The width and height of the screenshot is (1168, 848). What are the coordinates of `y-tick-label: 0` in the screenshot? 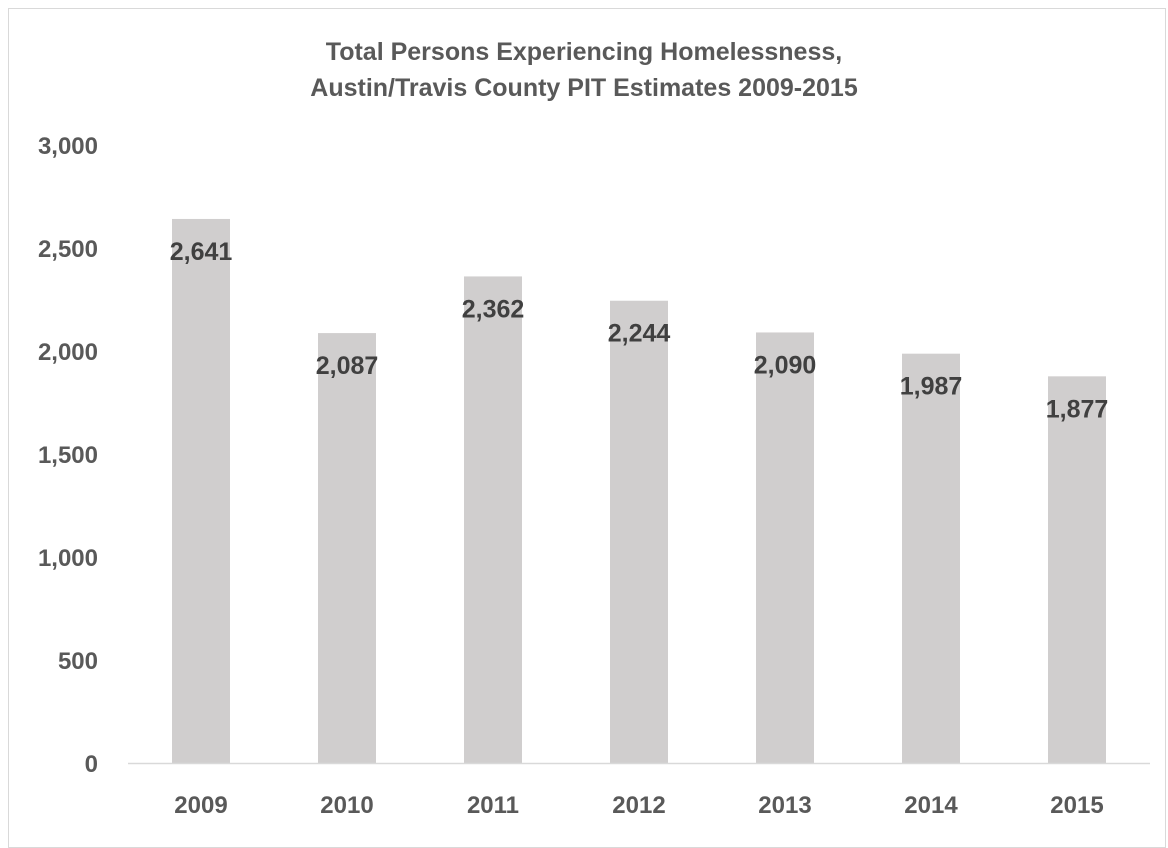 It's located at (91, 764).